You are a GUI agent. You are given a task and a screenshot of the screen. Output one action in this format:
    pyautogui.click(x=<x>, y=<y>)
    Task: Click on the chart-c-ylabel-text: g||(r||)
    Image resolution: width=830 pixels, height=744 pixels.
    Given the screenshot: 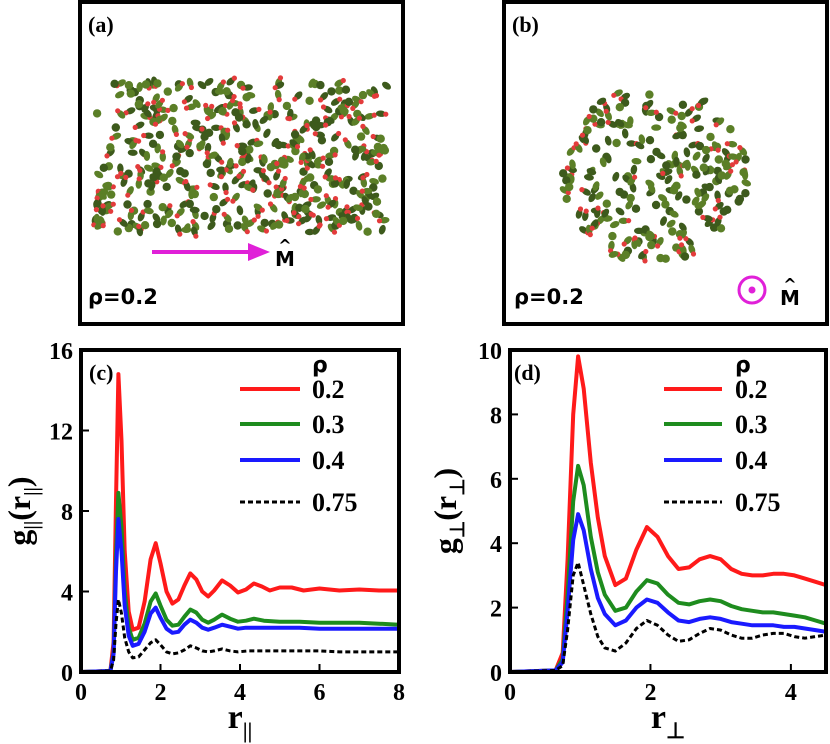 What is the action you would take?
    pyautogui.click(x=22, y=510)
    